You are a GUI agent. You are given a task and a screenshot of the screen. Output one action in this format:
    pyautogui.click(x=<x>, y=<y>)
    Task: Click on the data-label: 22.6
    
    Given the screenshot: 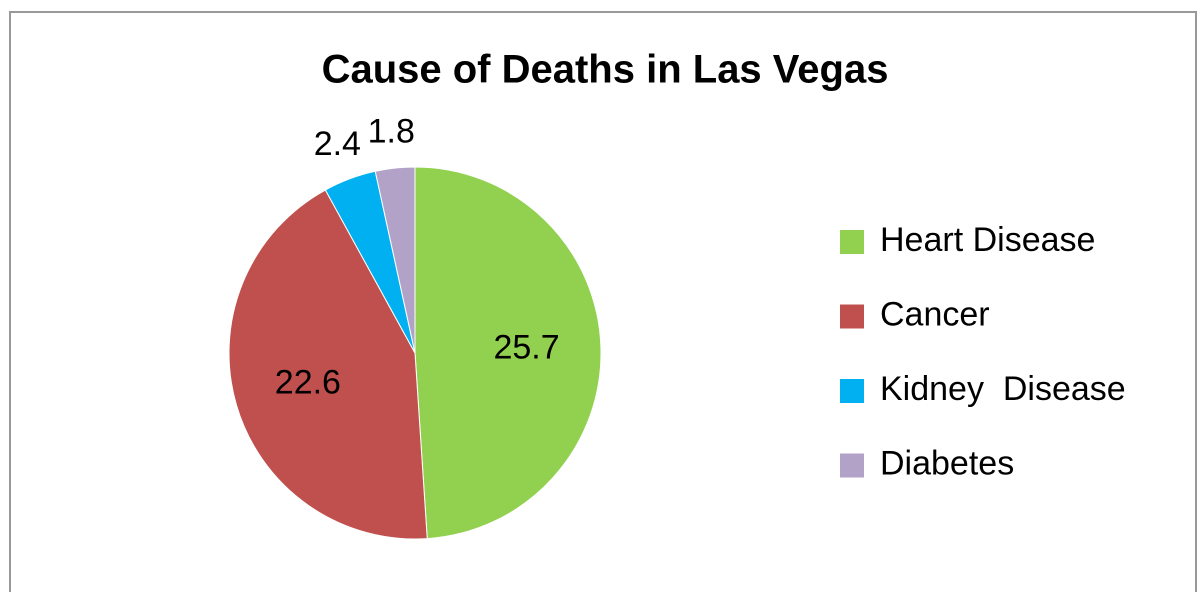 What is the action you would take?
    pyautogui.click(x=308, y=382)
    